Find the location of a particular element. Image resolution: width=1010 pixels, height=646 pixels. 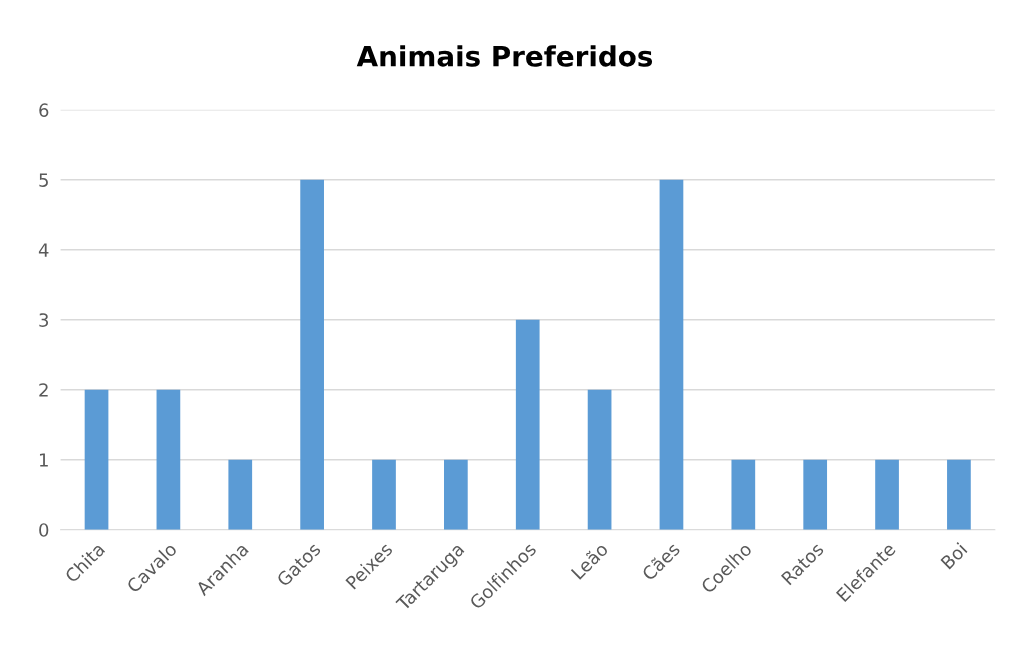

y-tick-label: 5 is located at coordinates (43, 180).